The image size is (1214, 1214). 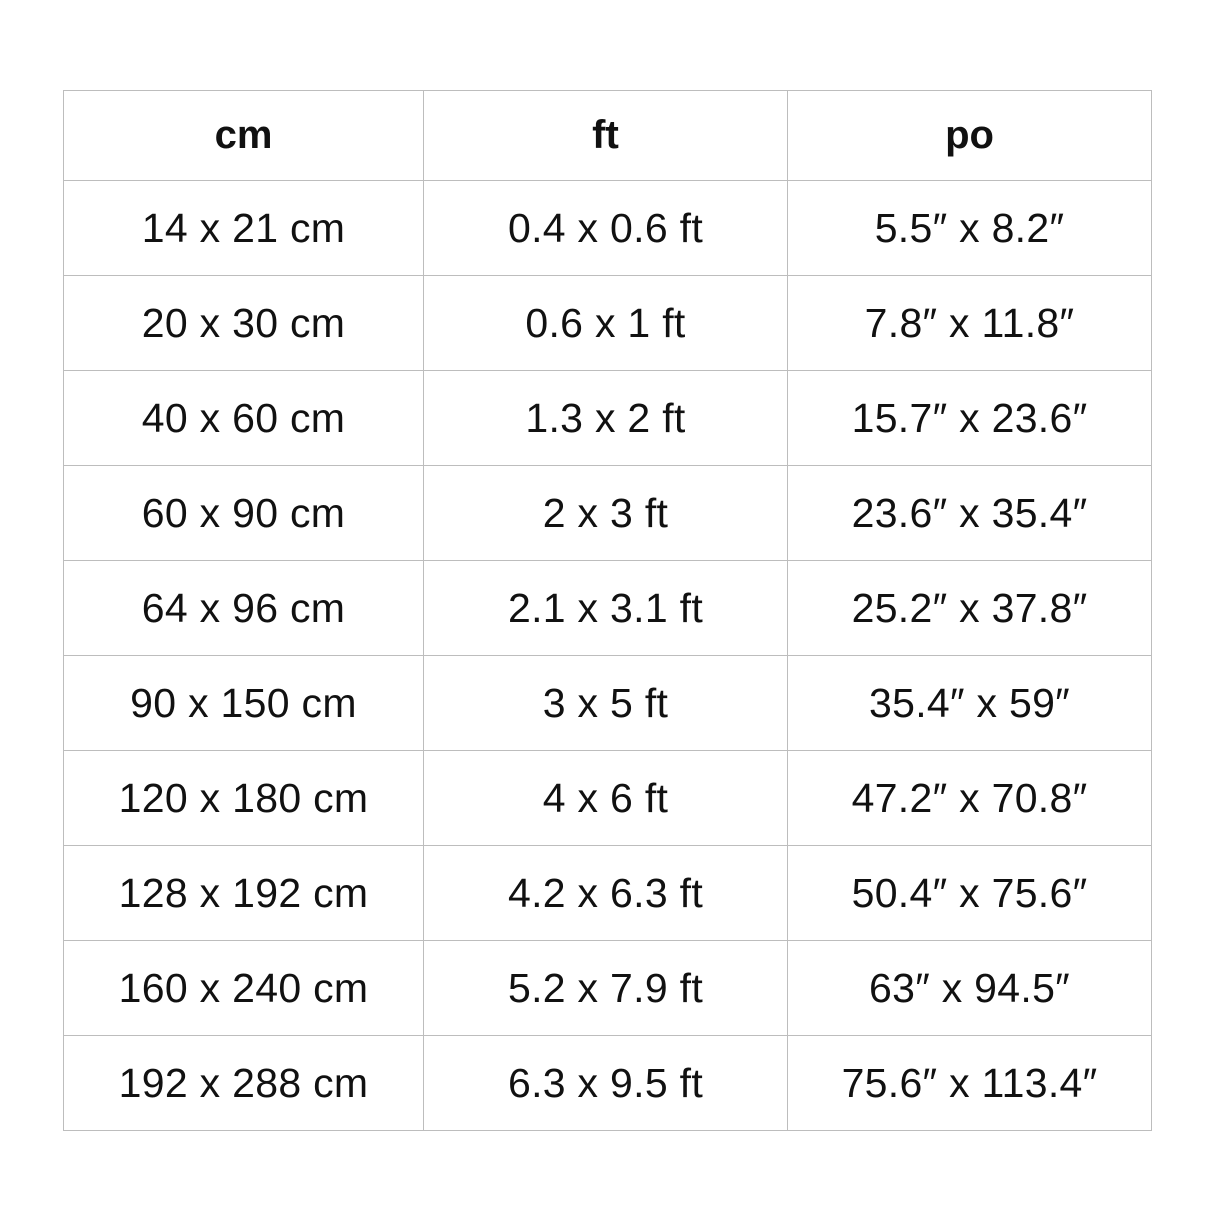 What do you see at coordinates (969, 228) in the screenshot?
I see `cell-po: 5.5″ x 8.2″` at bounding box center [969, 228].